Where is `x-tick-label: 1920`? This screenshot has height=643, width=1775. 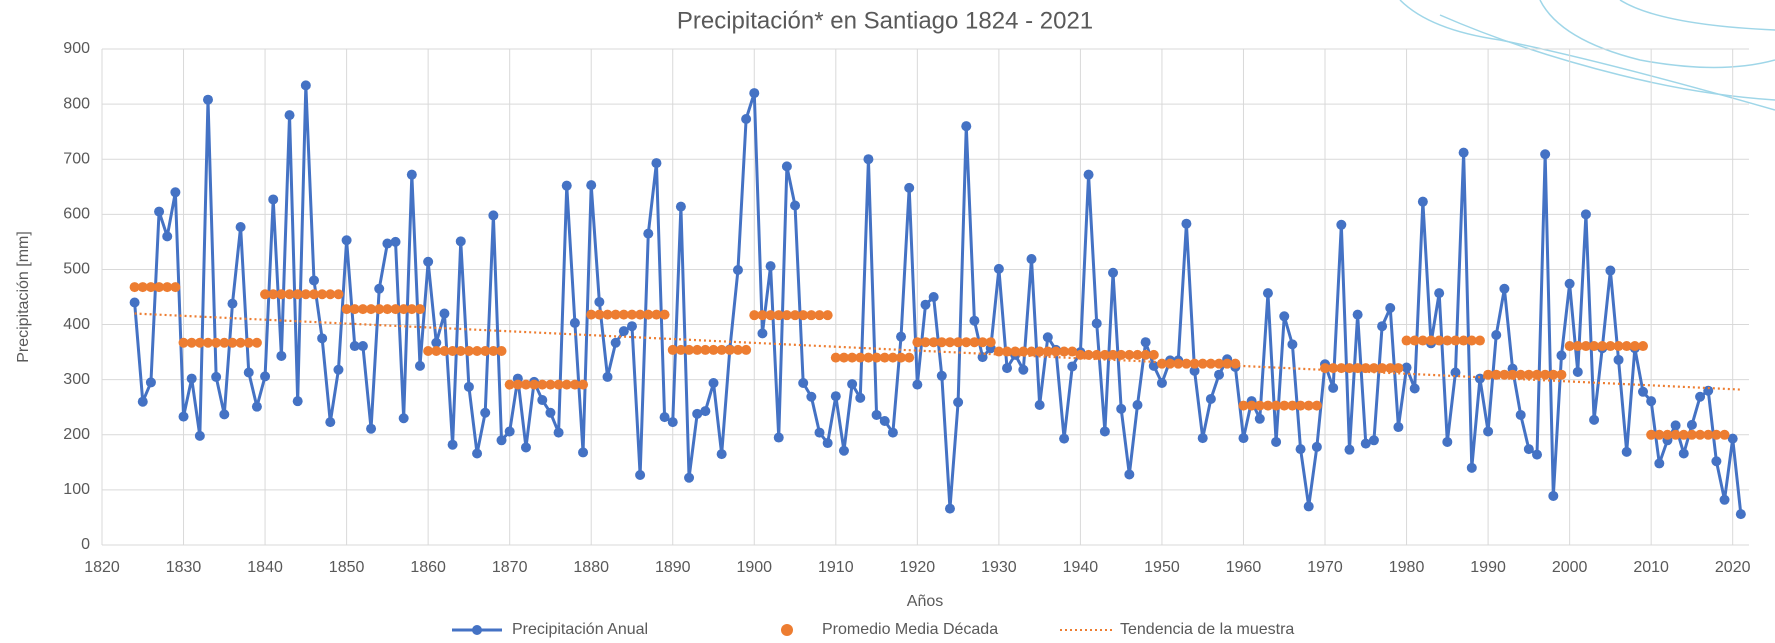 x-tick-label: 1920 is located at coordinates (918, 567).